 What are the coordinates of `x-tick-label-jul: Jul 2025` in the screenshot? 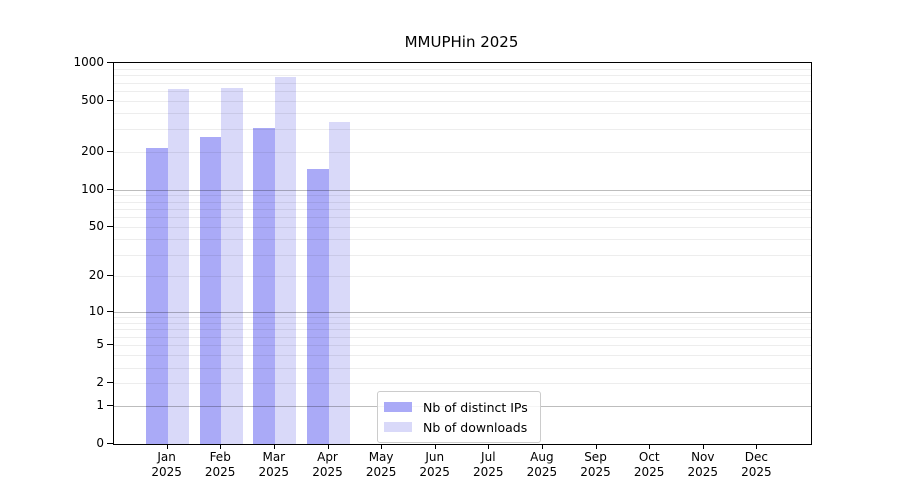 It's located at (488, 464).